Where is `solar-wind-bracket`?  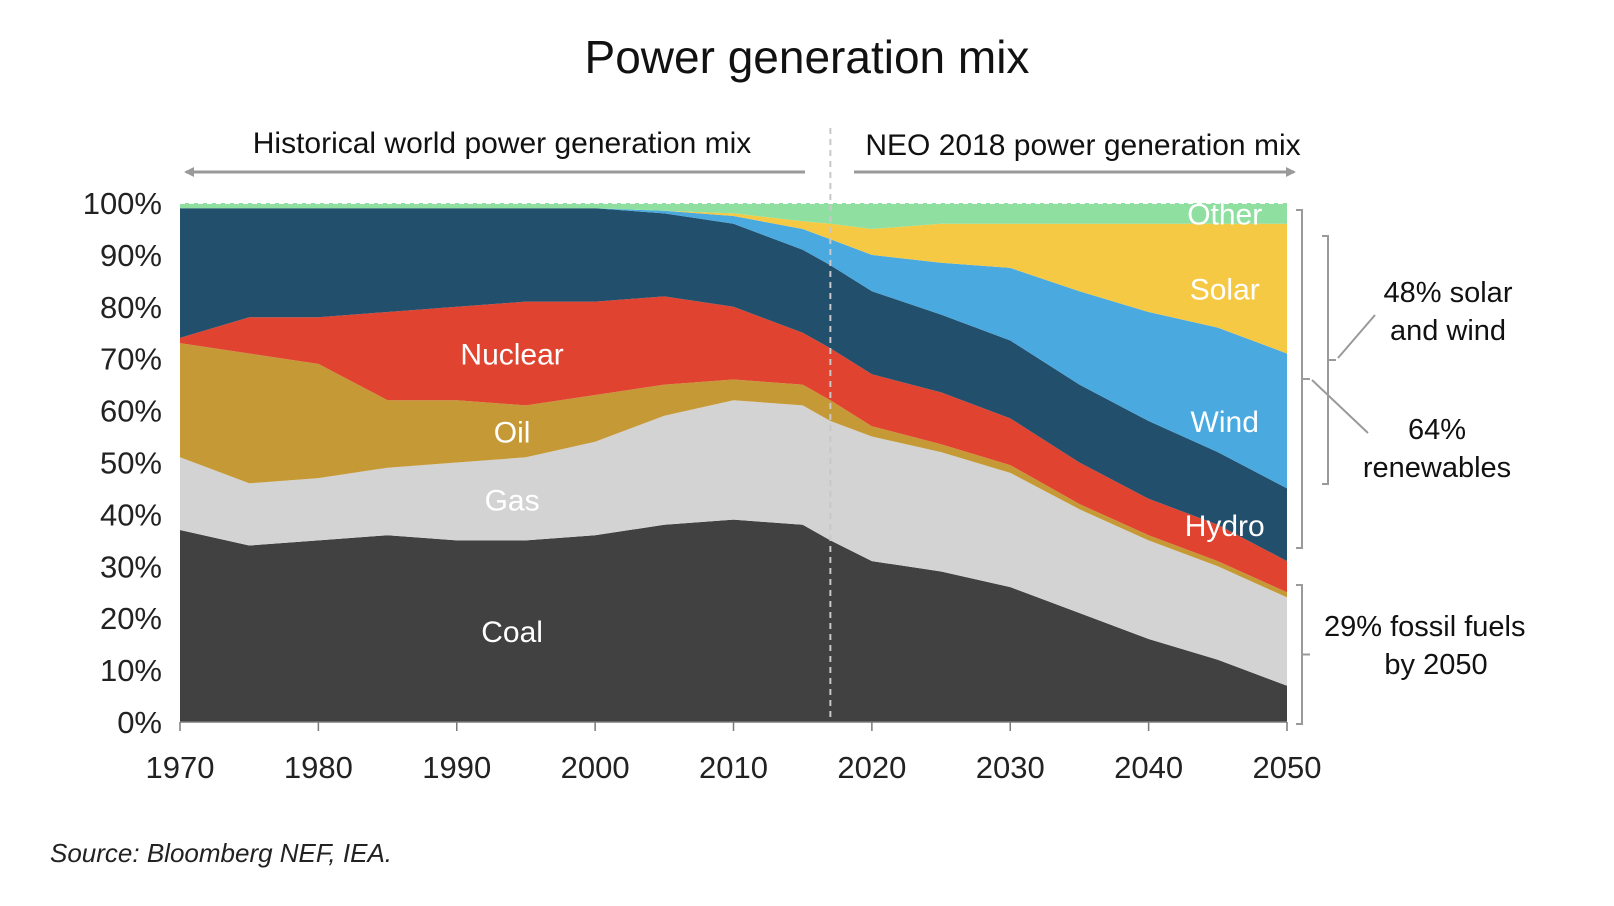 solar-wind-bracket is located at coordinates (1329, 360).